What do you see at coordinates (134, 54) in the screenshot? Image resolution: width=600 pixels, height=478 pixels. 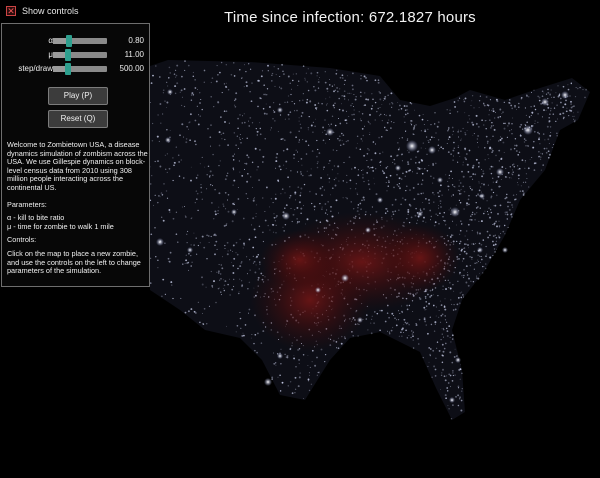 I see `param-value-mu: 11.00` at bounding box center [134, 54].